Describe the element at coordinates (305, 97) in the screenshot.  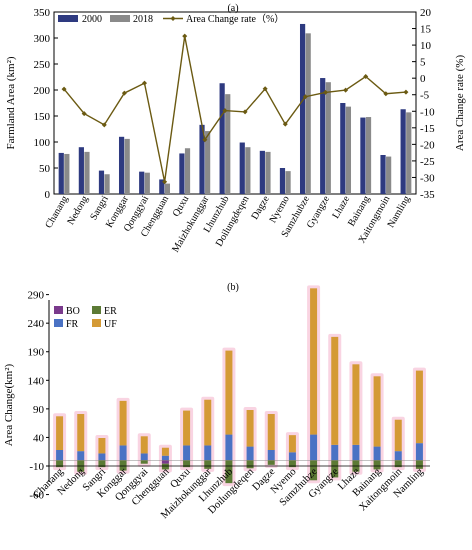
I see `rate-point-samzhubze` at that location.